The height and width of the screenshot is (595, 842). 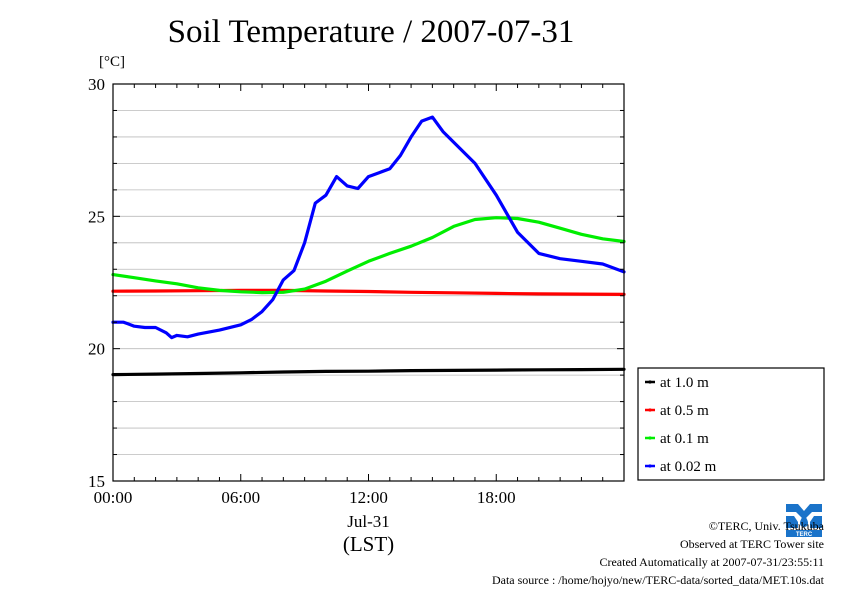 What do you see at coordinates (368, 544) in the screenshot?
I see `x-timezone-label: (LST)` at bounding box center [368, 544].